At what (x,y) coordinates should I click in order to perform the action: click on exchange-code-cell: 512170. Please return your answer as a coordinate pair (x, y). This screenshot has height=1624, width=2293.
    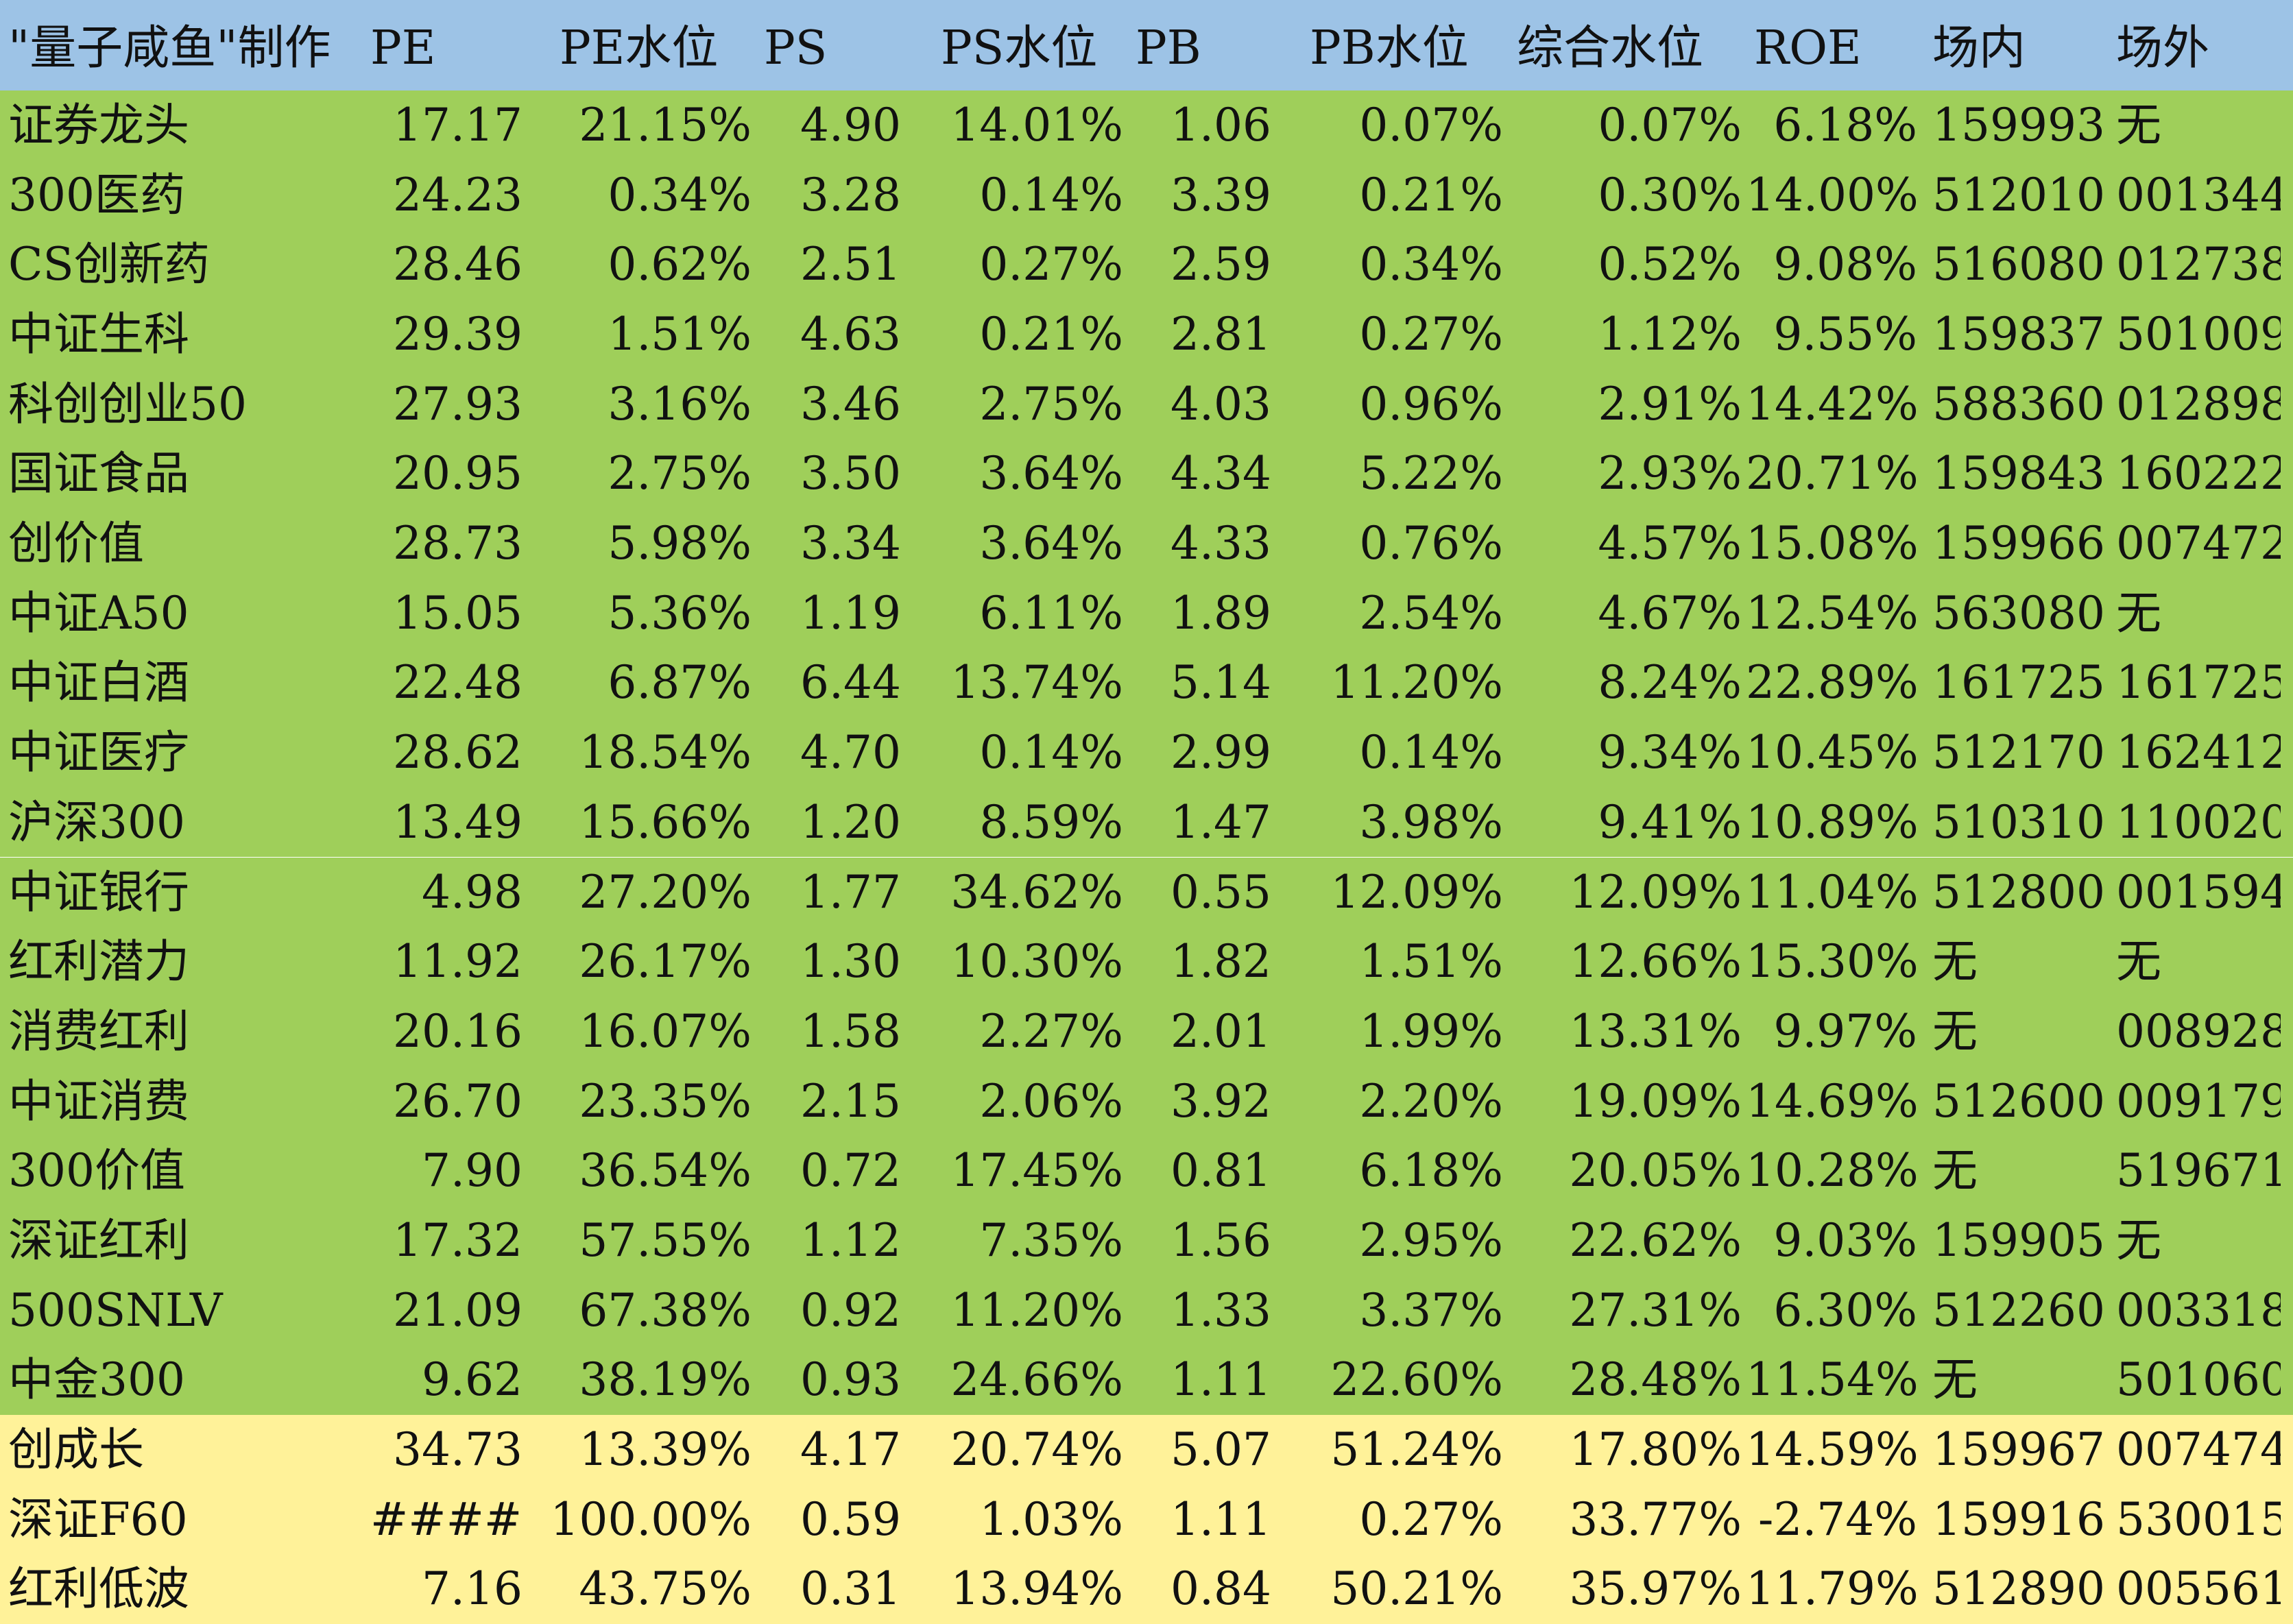
    Looking at the image, I should click on (2018, 752).